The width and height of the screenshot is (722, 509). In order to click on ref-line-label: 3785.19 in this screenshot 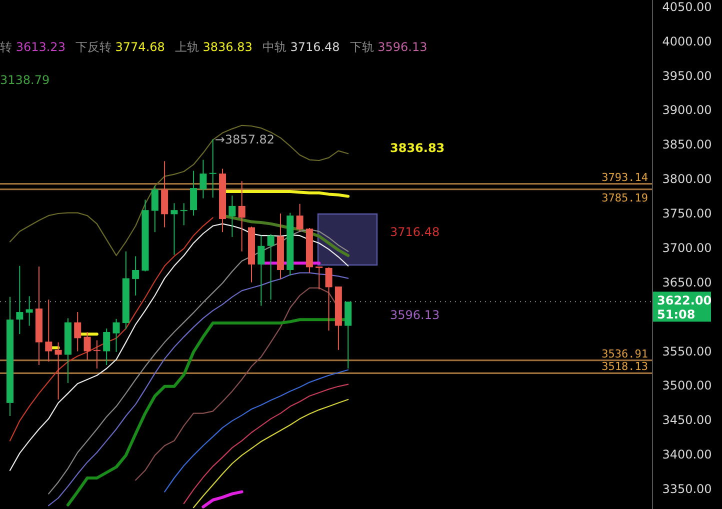, I will do `click(625, 197)`.